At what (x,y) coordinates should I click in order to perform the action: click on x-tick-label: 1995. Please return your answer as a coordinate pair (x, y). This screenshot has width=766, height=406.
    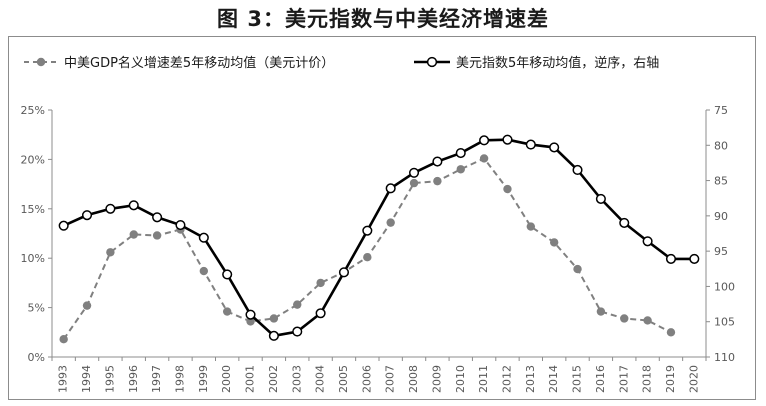
    Looking at the image, I should click on (109, 379).